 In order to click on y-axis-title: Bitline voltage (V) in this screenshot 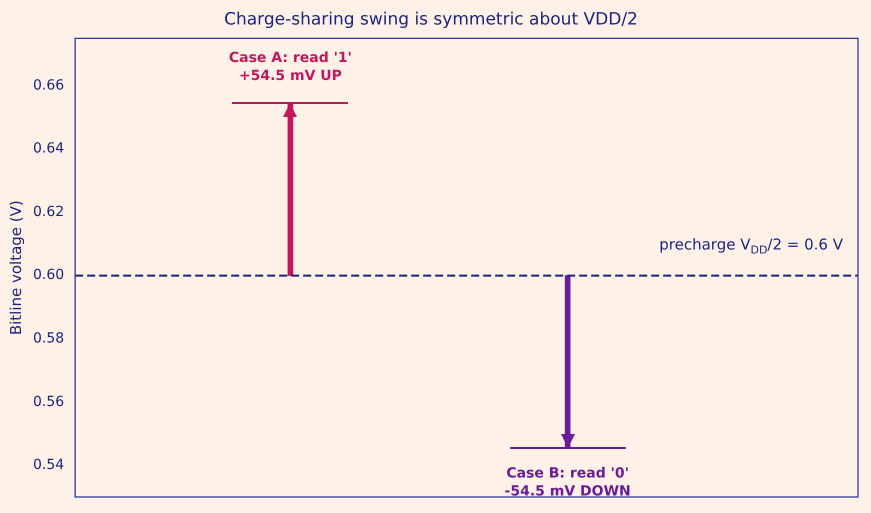, I will do `click(15, 268)`.